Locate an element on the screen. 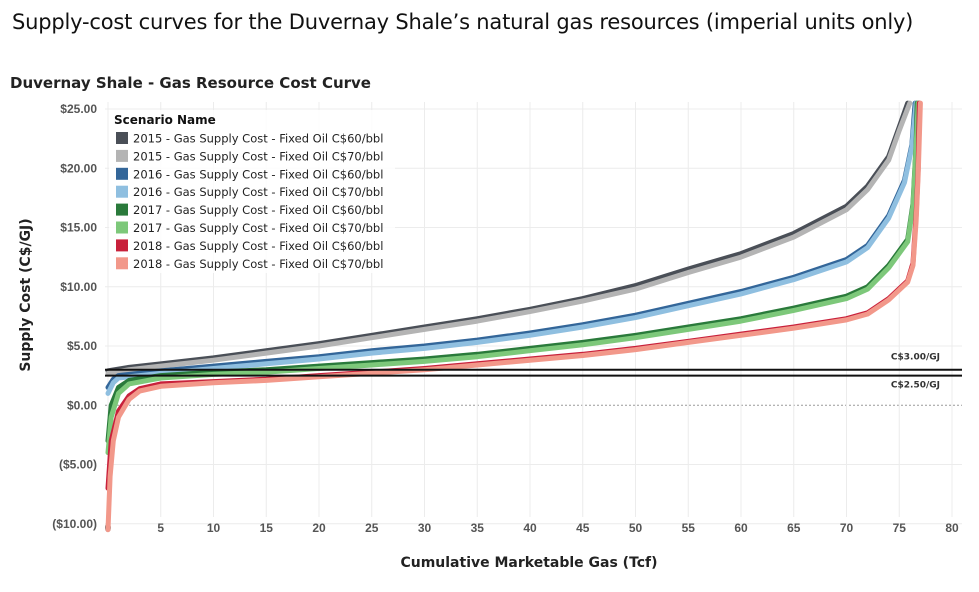  x-tick-label: 20 is located at coordinates (319, 528).